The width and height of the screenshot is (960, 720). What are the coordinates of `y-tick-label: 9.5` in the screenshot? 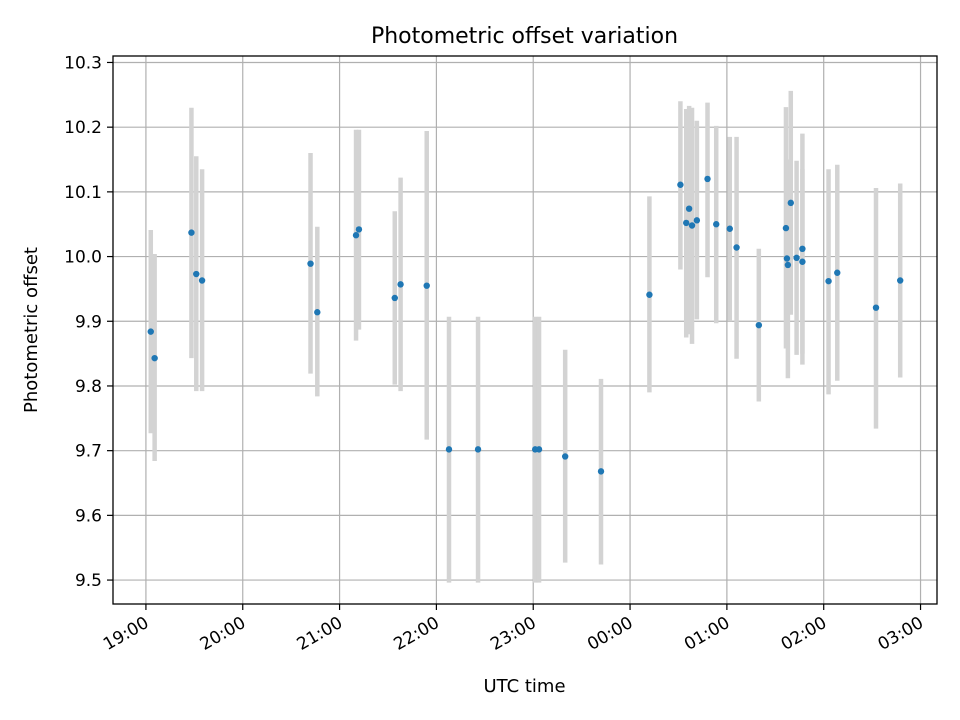 It's located at (88, 581).